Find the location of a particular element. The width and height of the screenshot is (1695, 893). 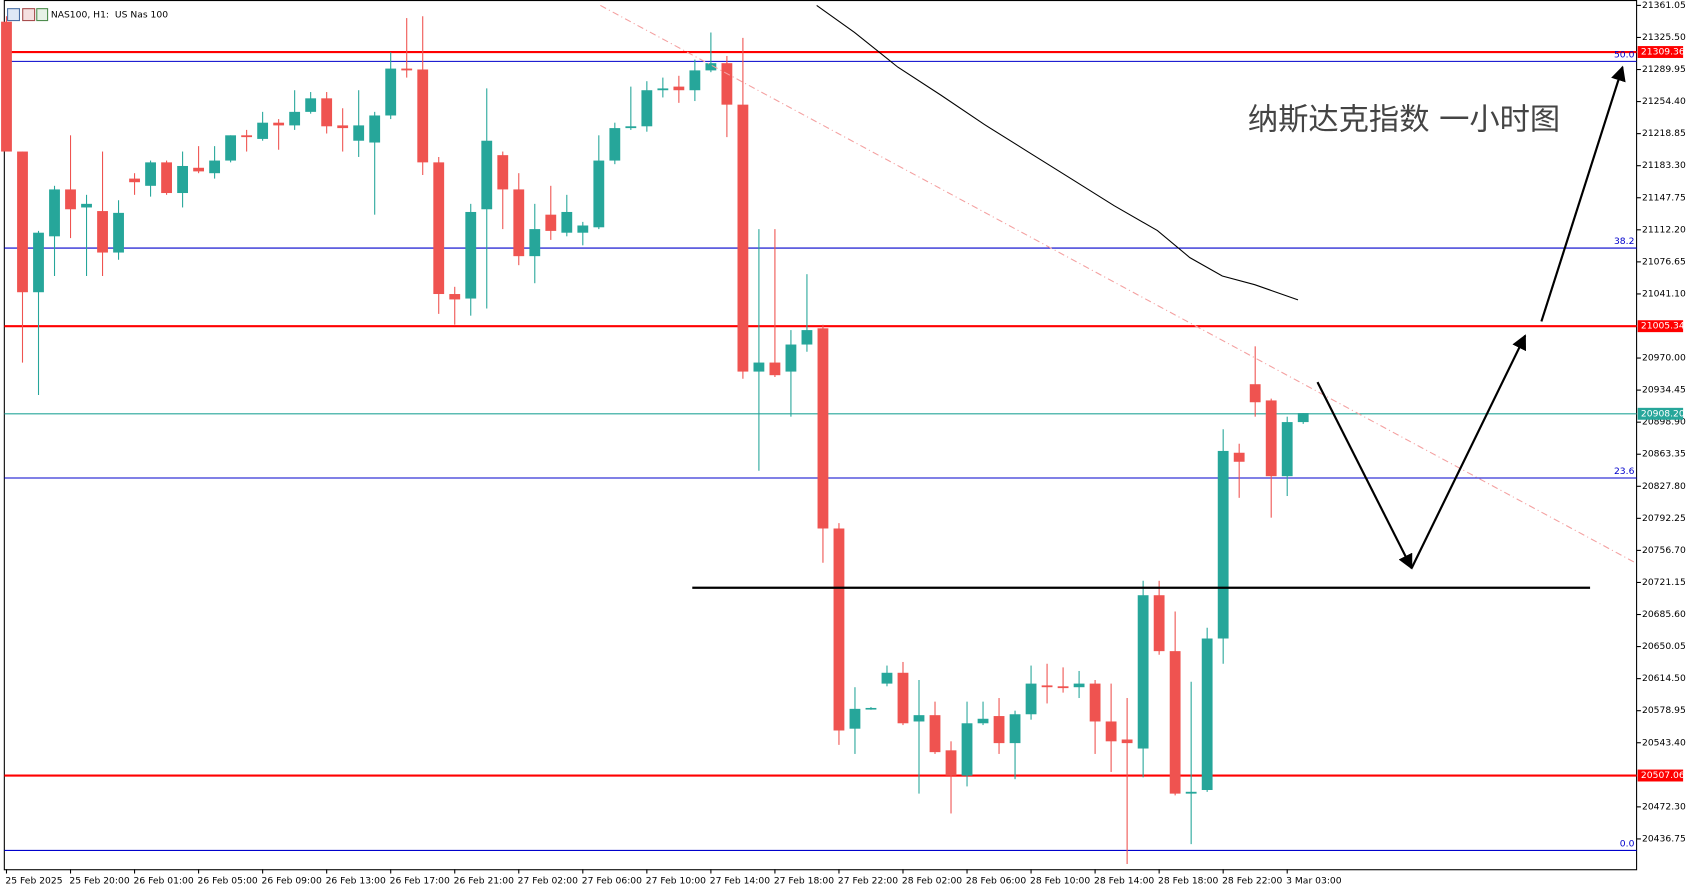

x-tick-label: 26 Feb 09:00 is located at coordinates (292, 881).